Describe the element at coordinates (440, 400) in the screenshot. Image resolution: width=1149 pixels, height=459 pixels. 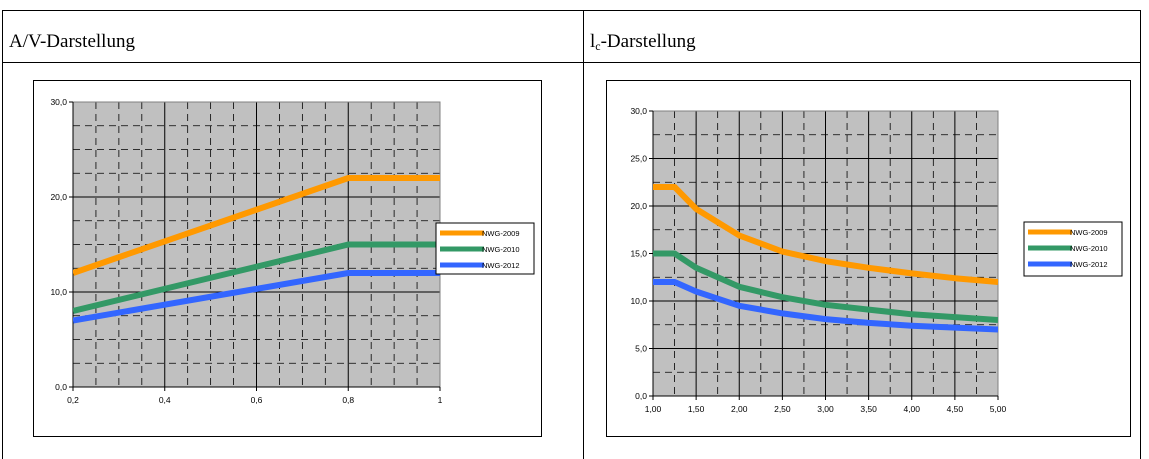
I see `x-tick-label: 1` at that location.